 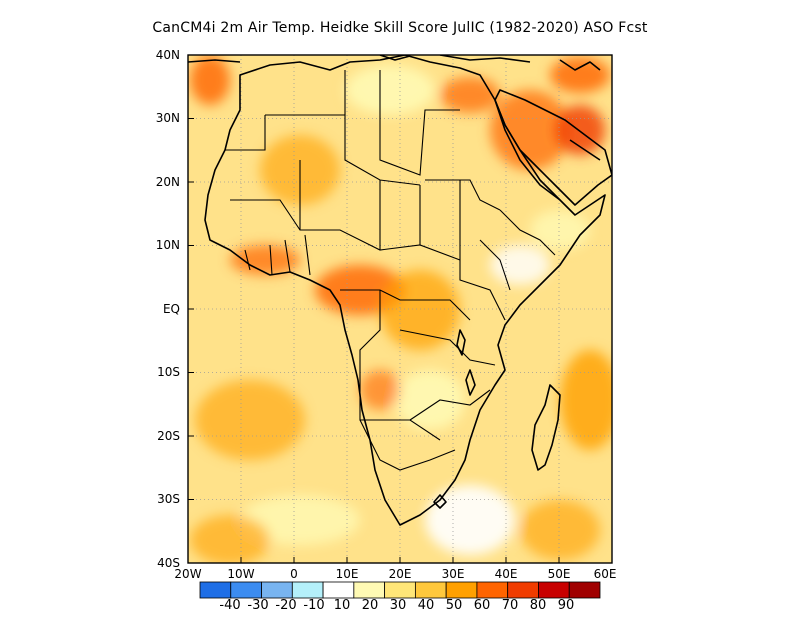 What do you see at coordinates (347, 574) in the screenshot?
I see `lon-label-10e: 10E` at bounding box center [347, 574].